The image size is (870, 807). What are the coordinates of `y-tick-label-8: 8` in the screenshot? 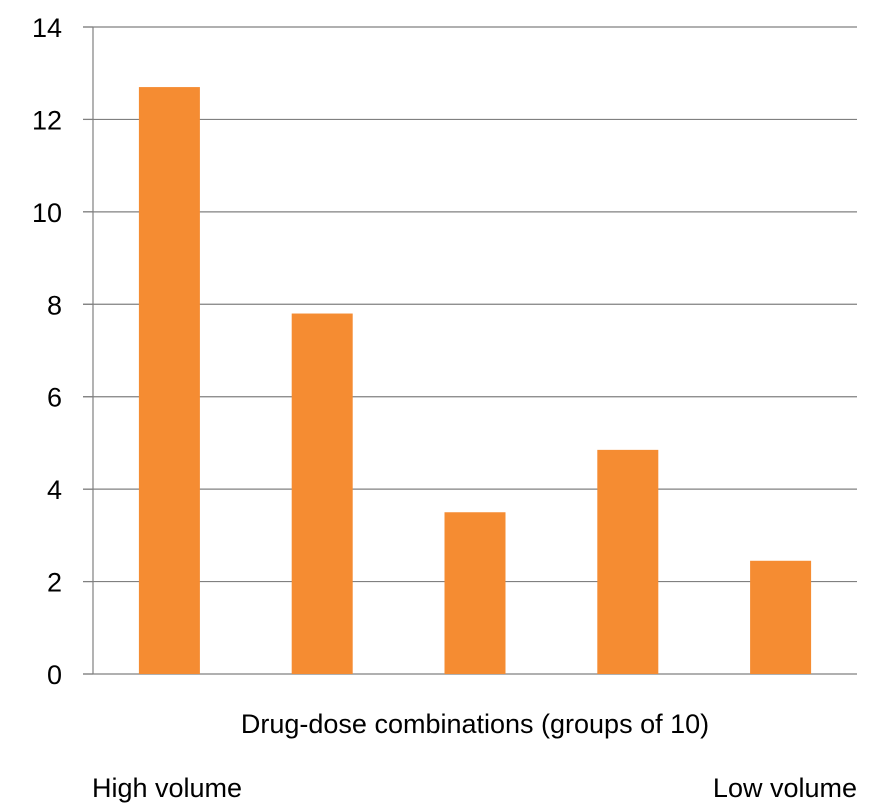 It's located at (54, 305).